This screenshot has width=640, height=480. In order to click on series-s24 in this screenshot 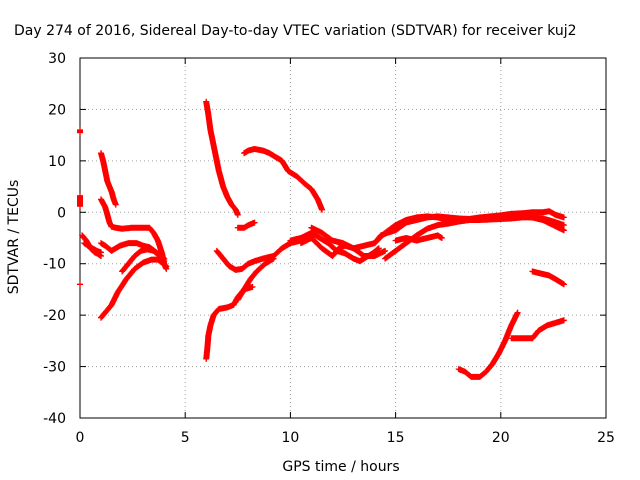, I will do `click(537, 329)`.